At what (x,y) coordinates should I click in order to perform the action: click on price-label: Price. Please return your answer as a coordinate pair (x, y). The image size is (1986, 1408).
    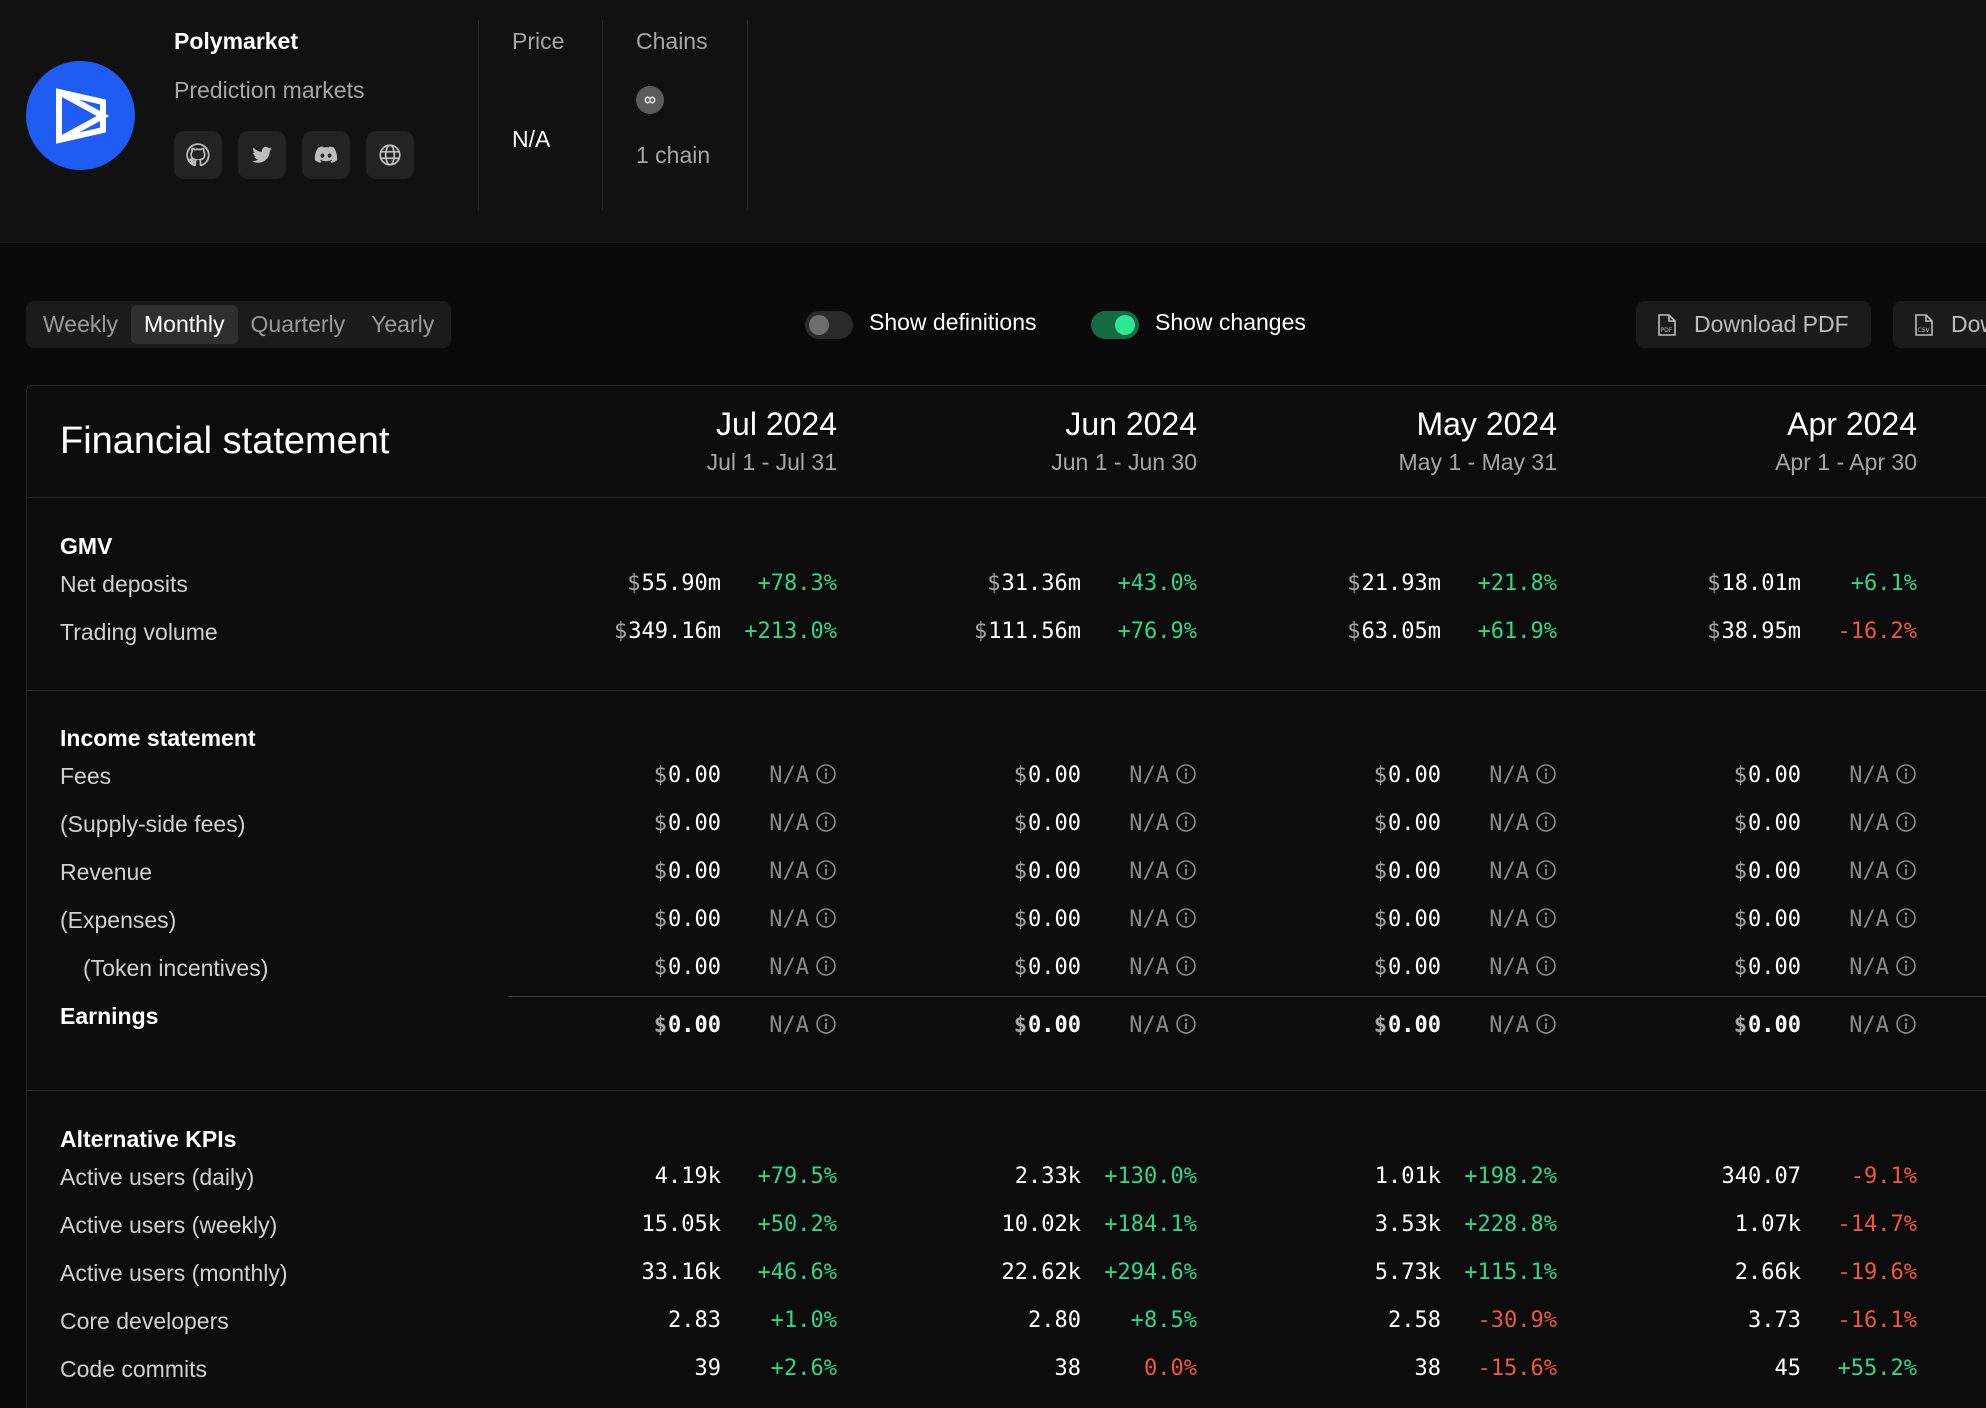
    Looking at the image, I should click on (538, 41).